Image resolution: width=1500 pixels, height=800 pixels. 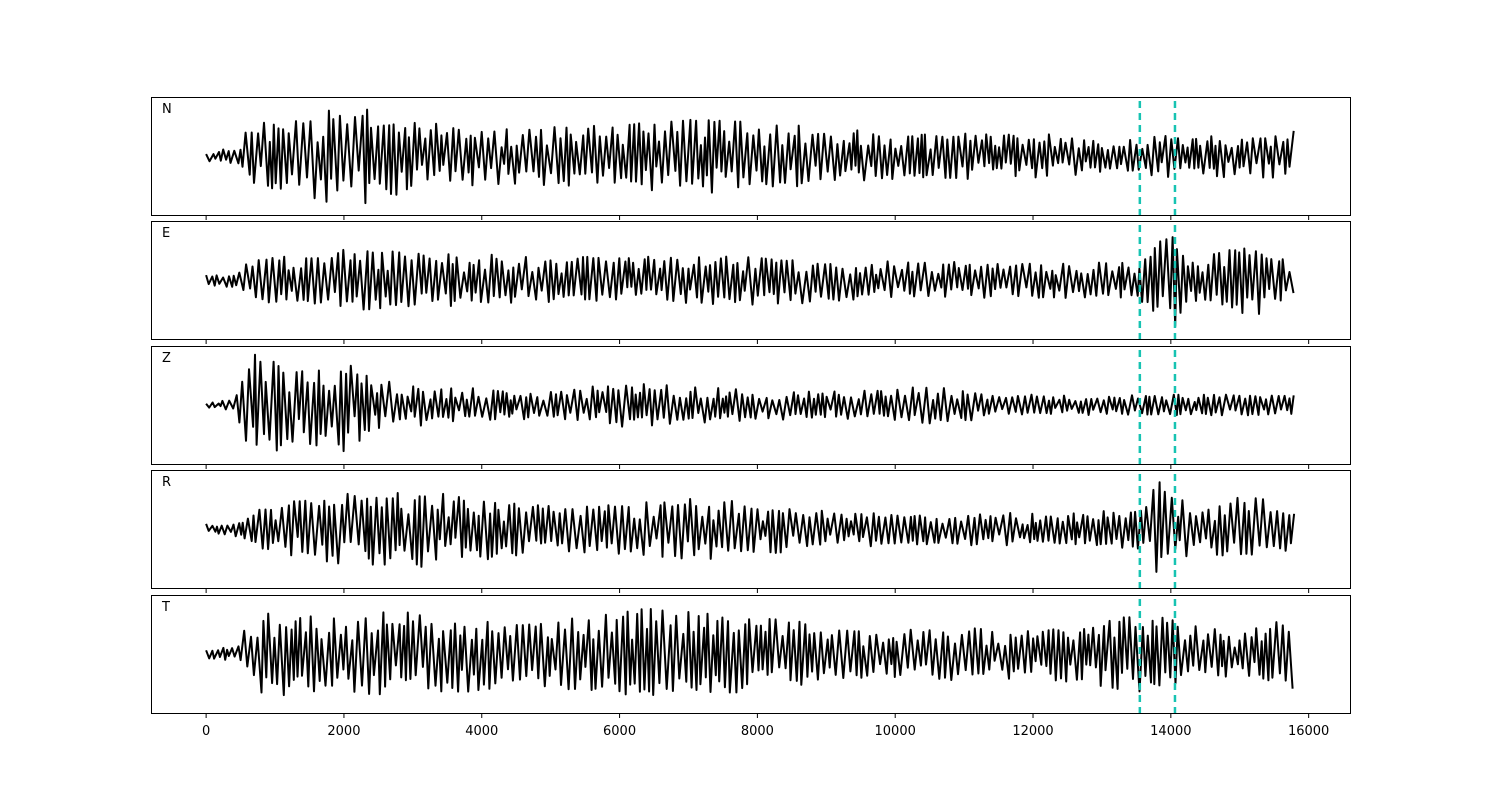 I want to click on panel-label: T, so click(x=165, y=607).